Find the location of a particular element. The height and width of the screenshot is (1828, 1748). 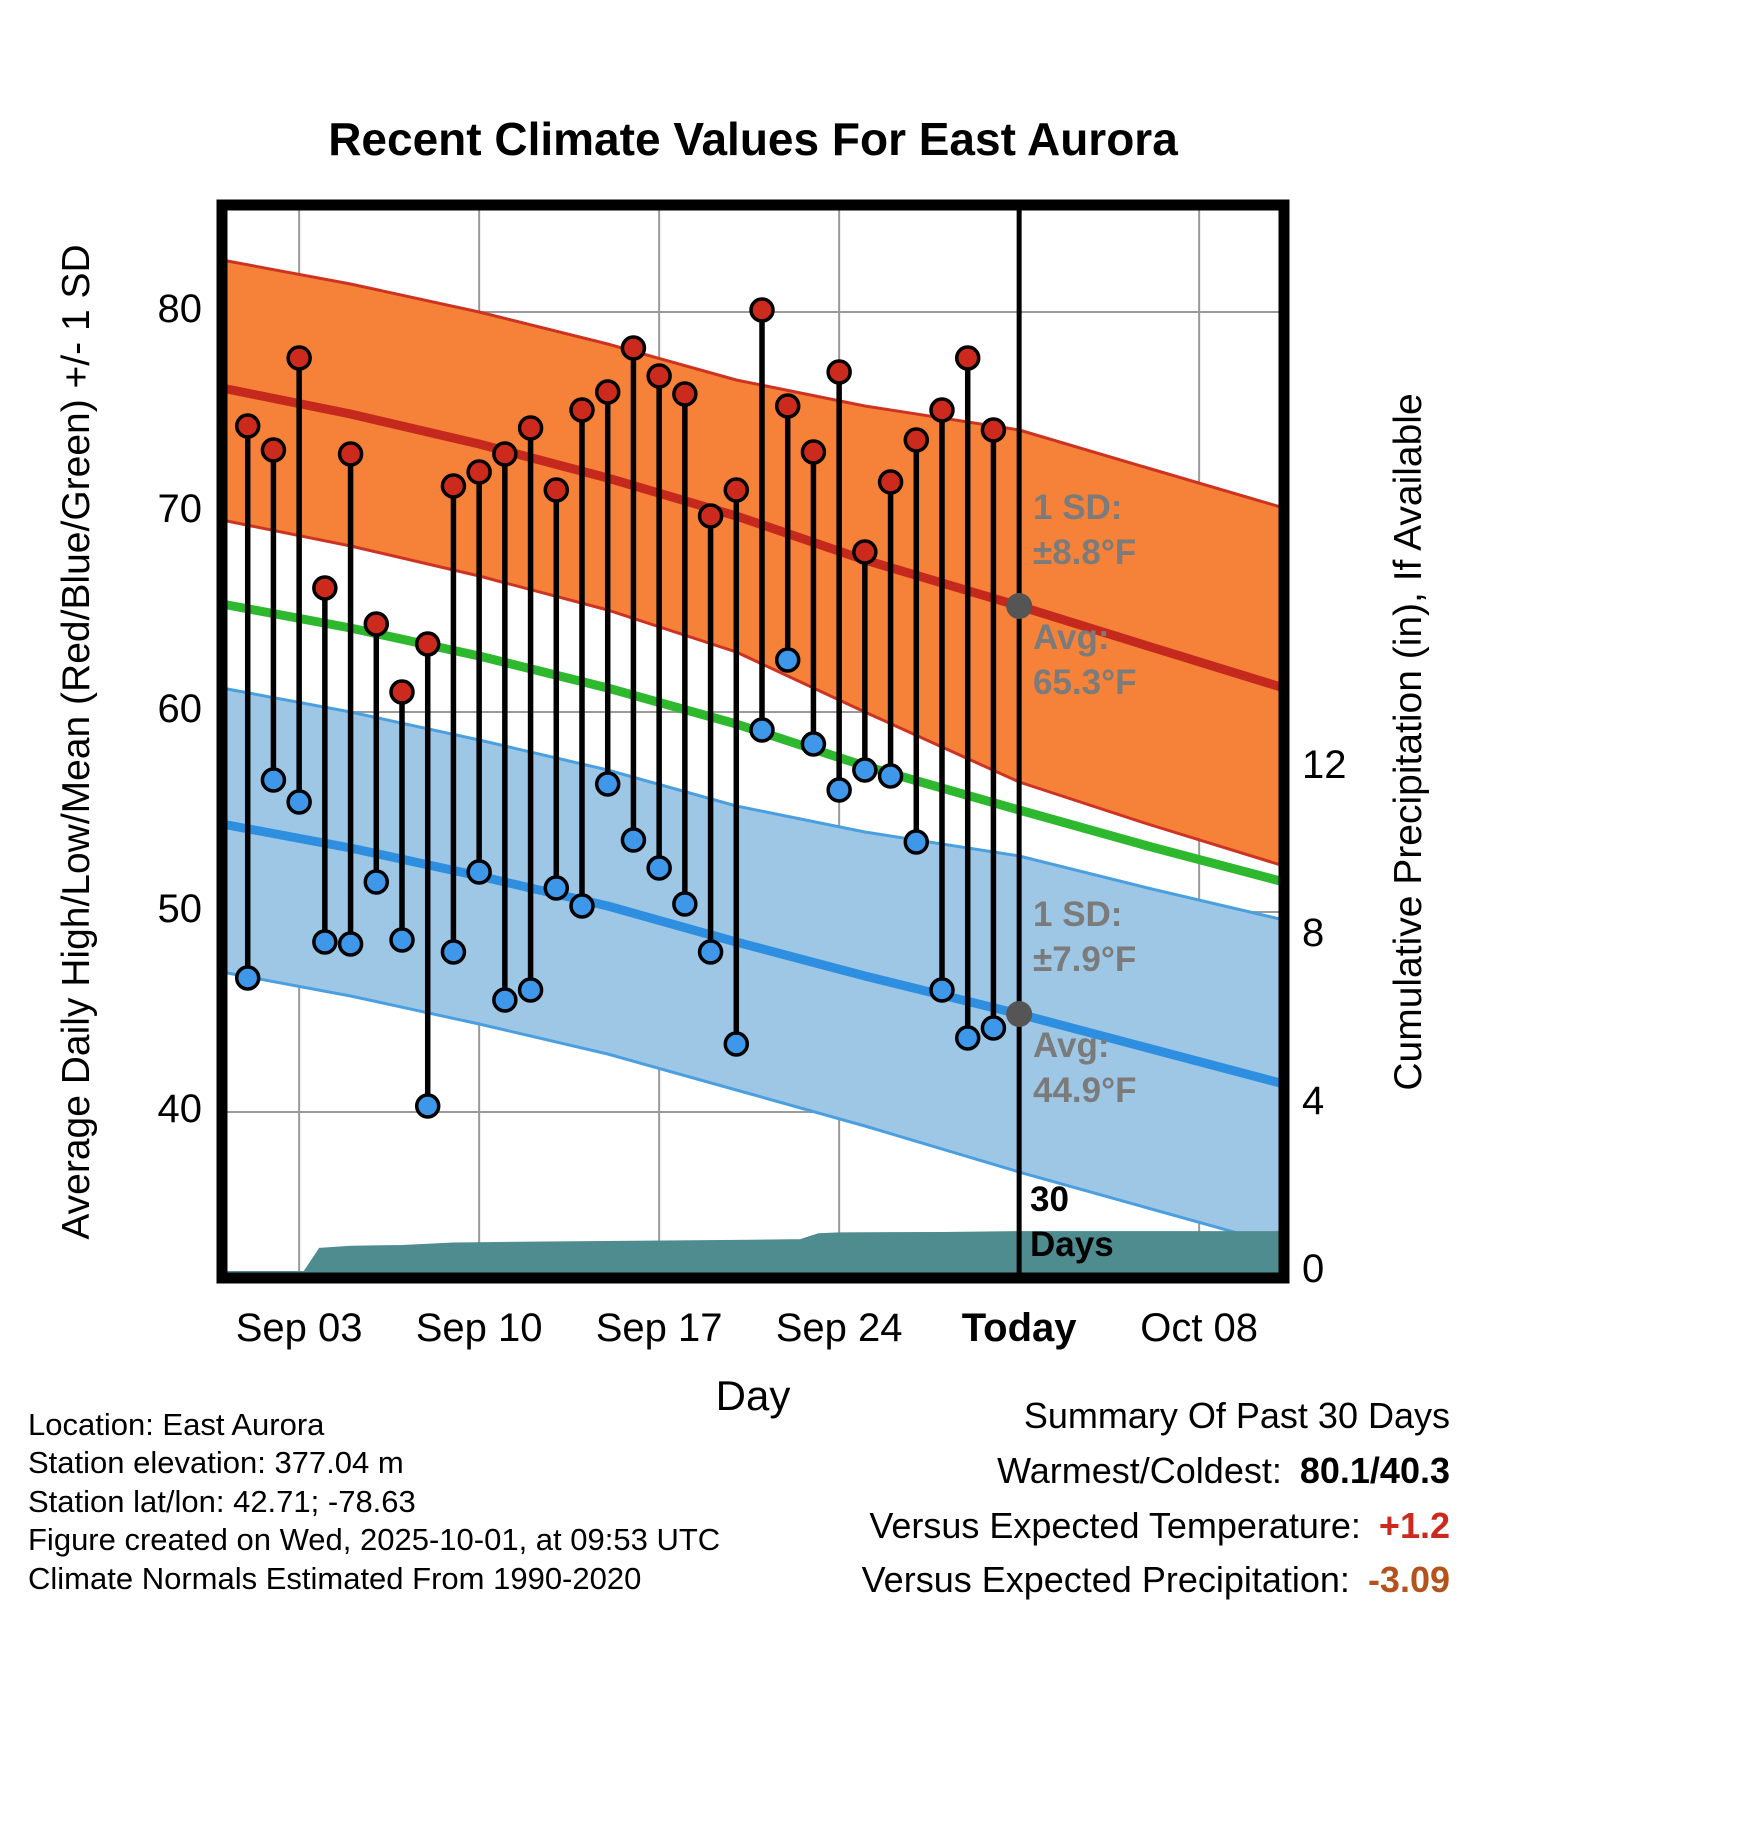

x-tick-oct-08: Oct 08 is located at coordinates (1199, 1328).